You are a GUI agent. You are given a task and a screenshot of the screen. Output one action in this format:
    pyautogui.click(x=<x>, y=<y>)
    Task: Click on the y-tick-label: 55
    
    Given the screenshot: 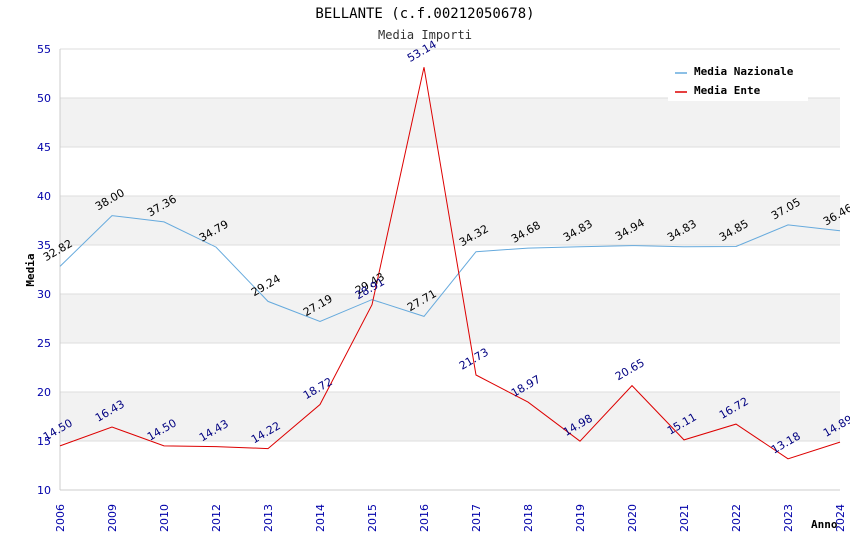 What is the action you would take?
    pyautogui.click(x=44, y=49)
    